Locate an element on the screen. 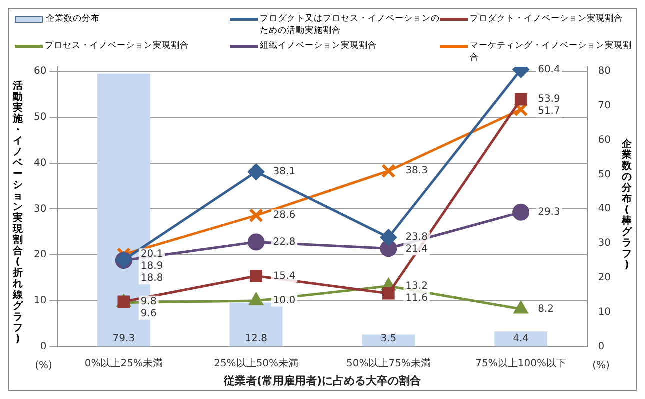 Image resolution: width=645 pixels, height=399 pixels. legend-label: 組織イノベーション実現割合 is located at coordinates (318, 46).